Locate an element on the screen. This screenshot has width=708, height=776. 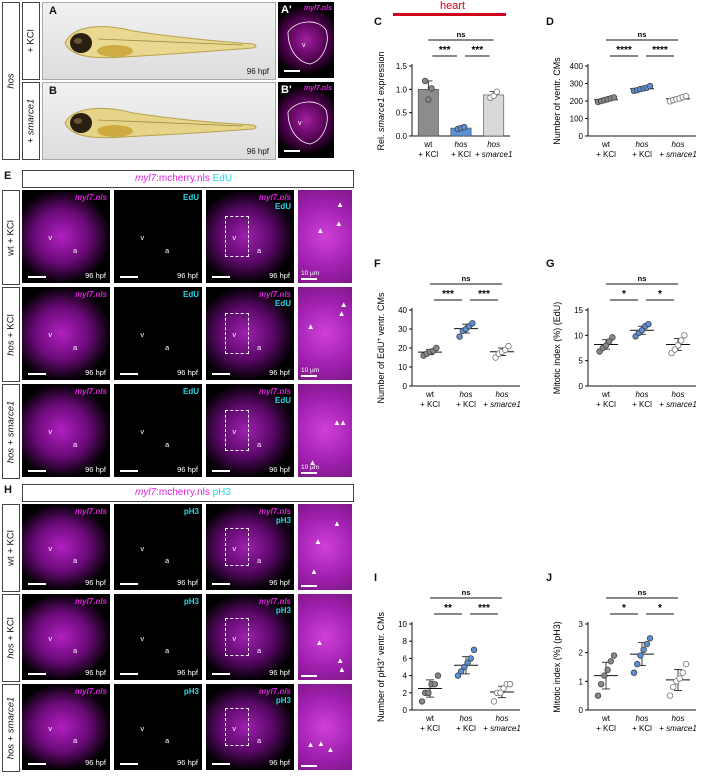
significance-label: ** is located at coordinates (448, 608).